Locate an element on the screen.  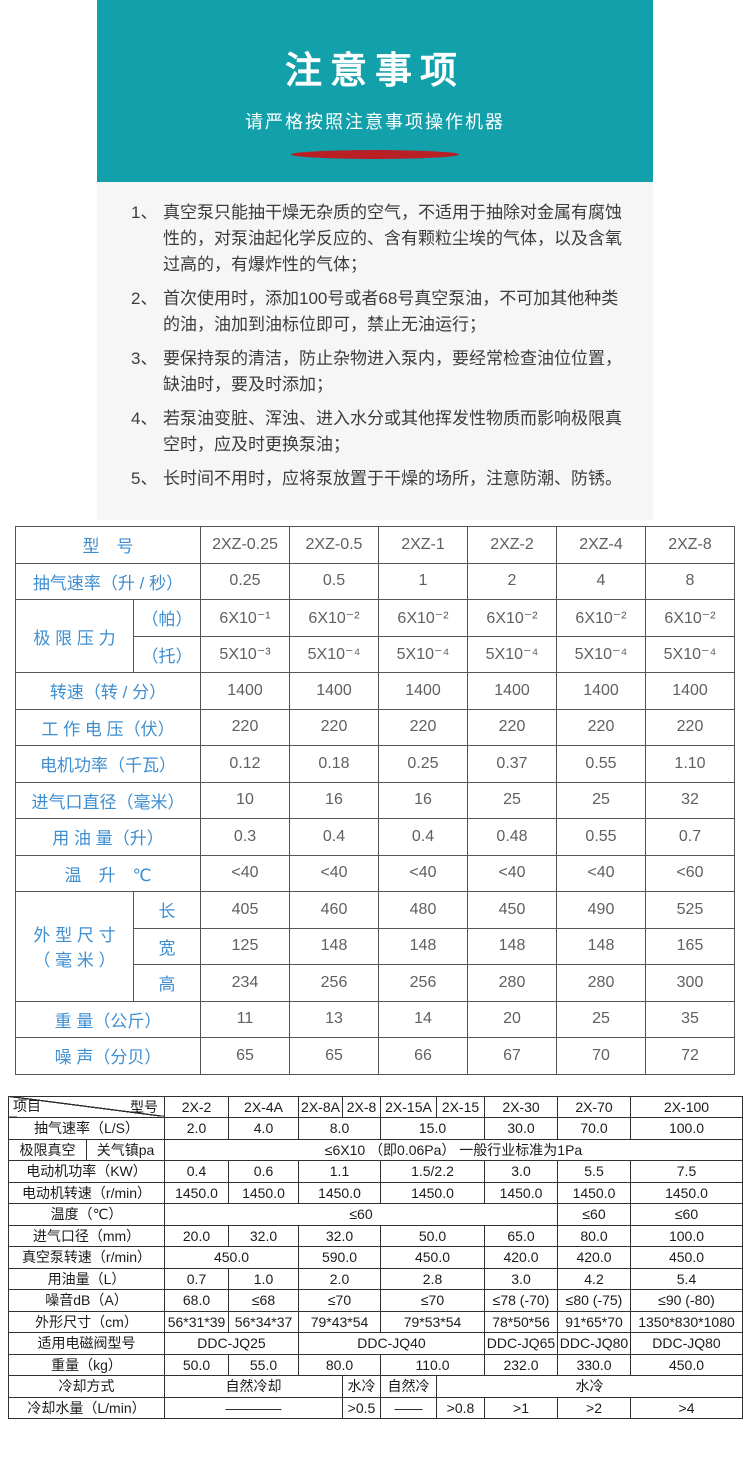
table-row: 用油量（L） 0.7 1.0 2.0 2.8 3.0 4.2 5.4 is located at coordinates (375, 1278).